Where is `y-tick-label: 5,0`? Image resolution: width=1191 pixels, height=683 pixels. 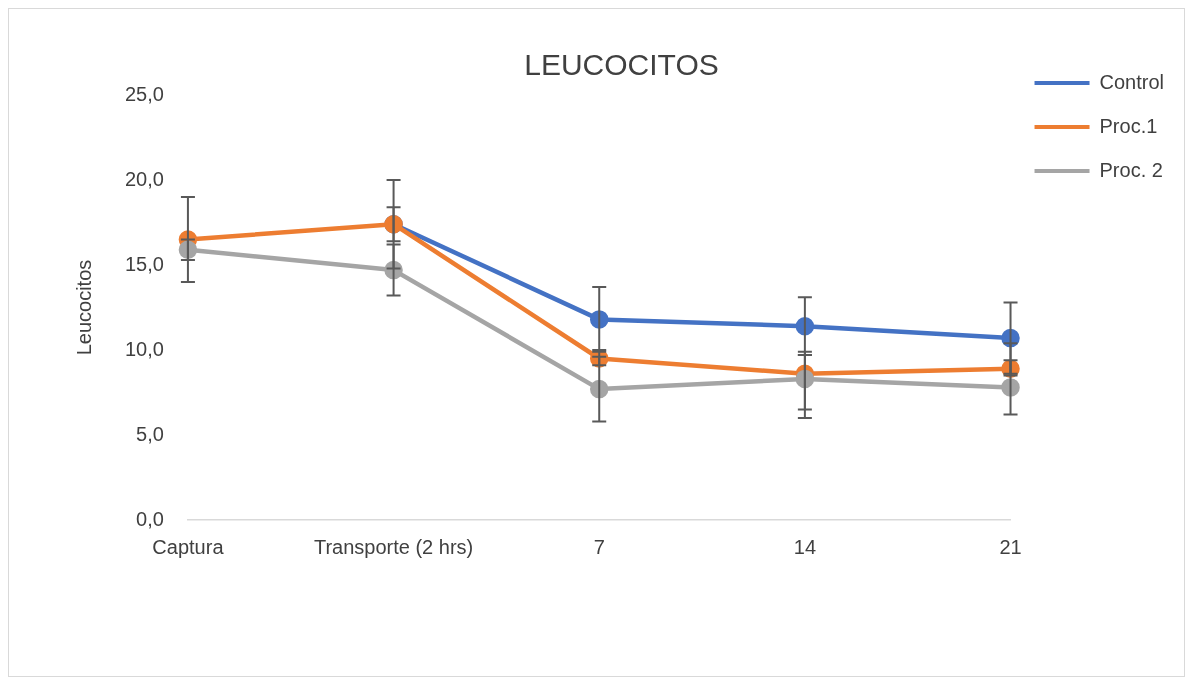
y-tick-label: 5,0 is located at coordinates (150, 433).